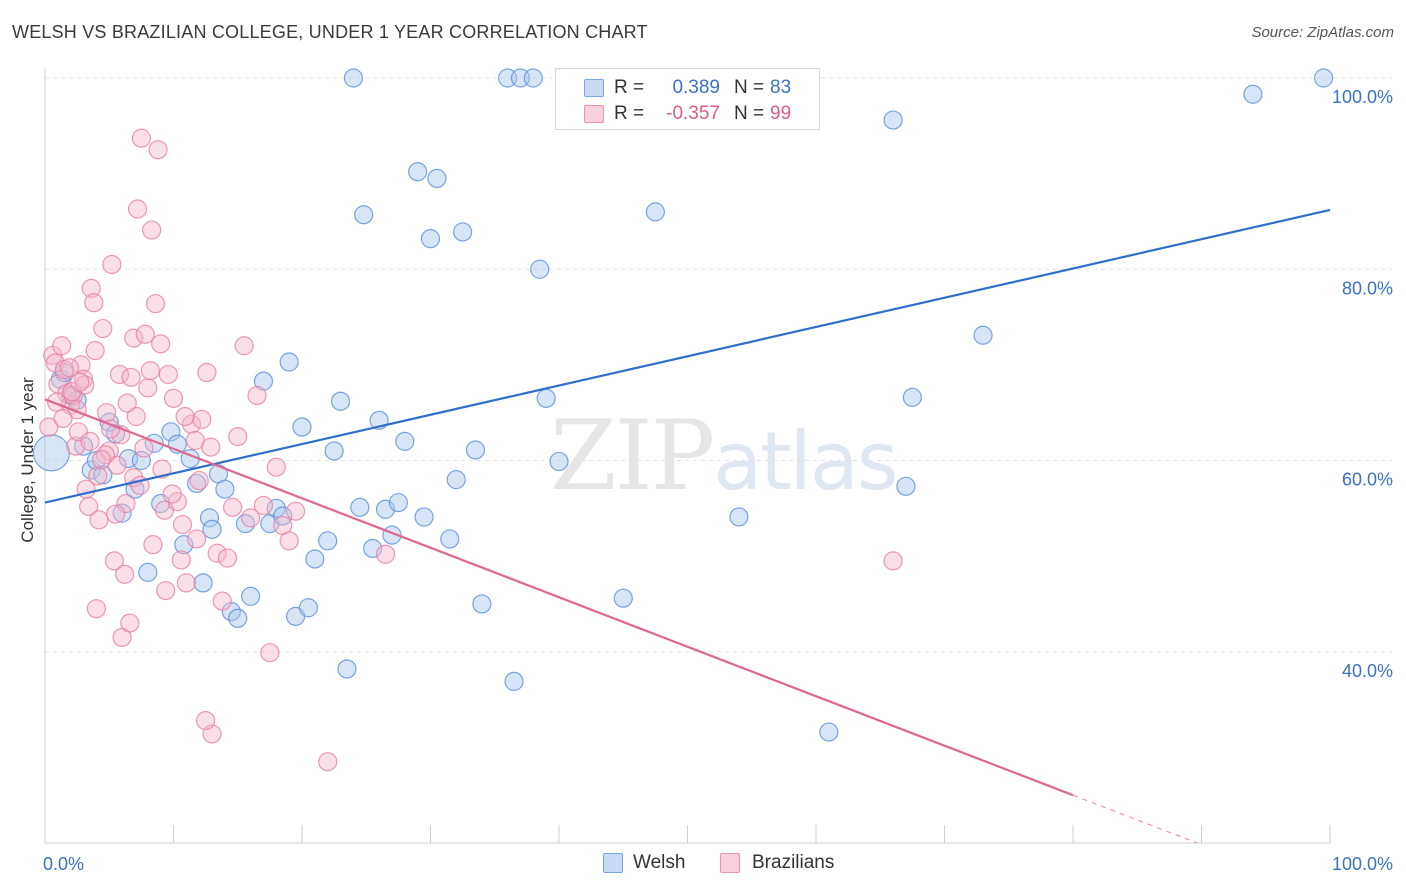 The image size is (1406, 892). What do you see at coordinates (1367, 480) in the screenshot?
I see `y-tick-label: 60.0%` at bounding box center [1367, 480].